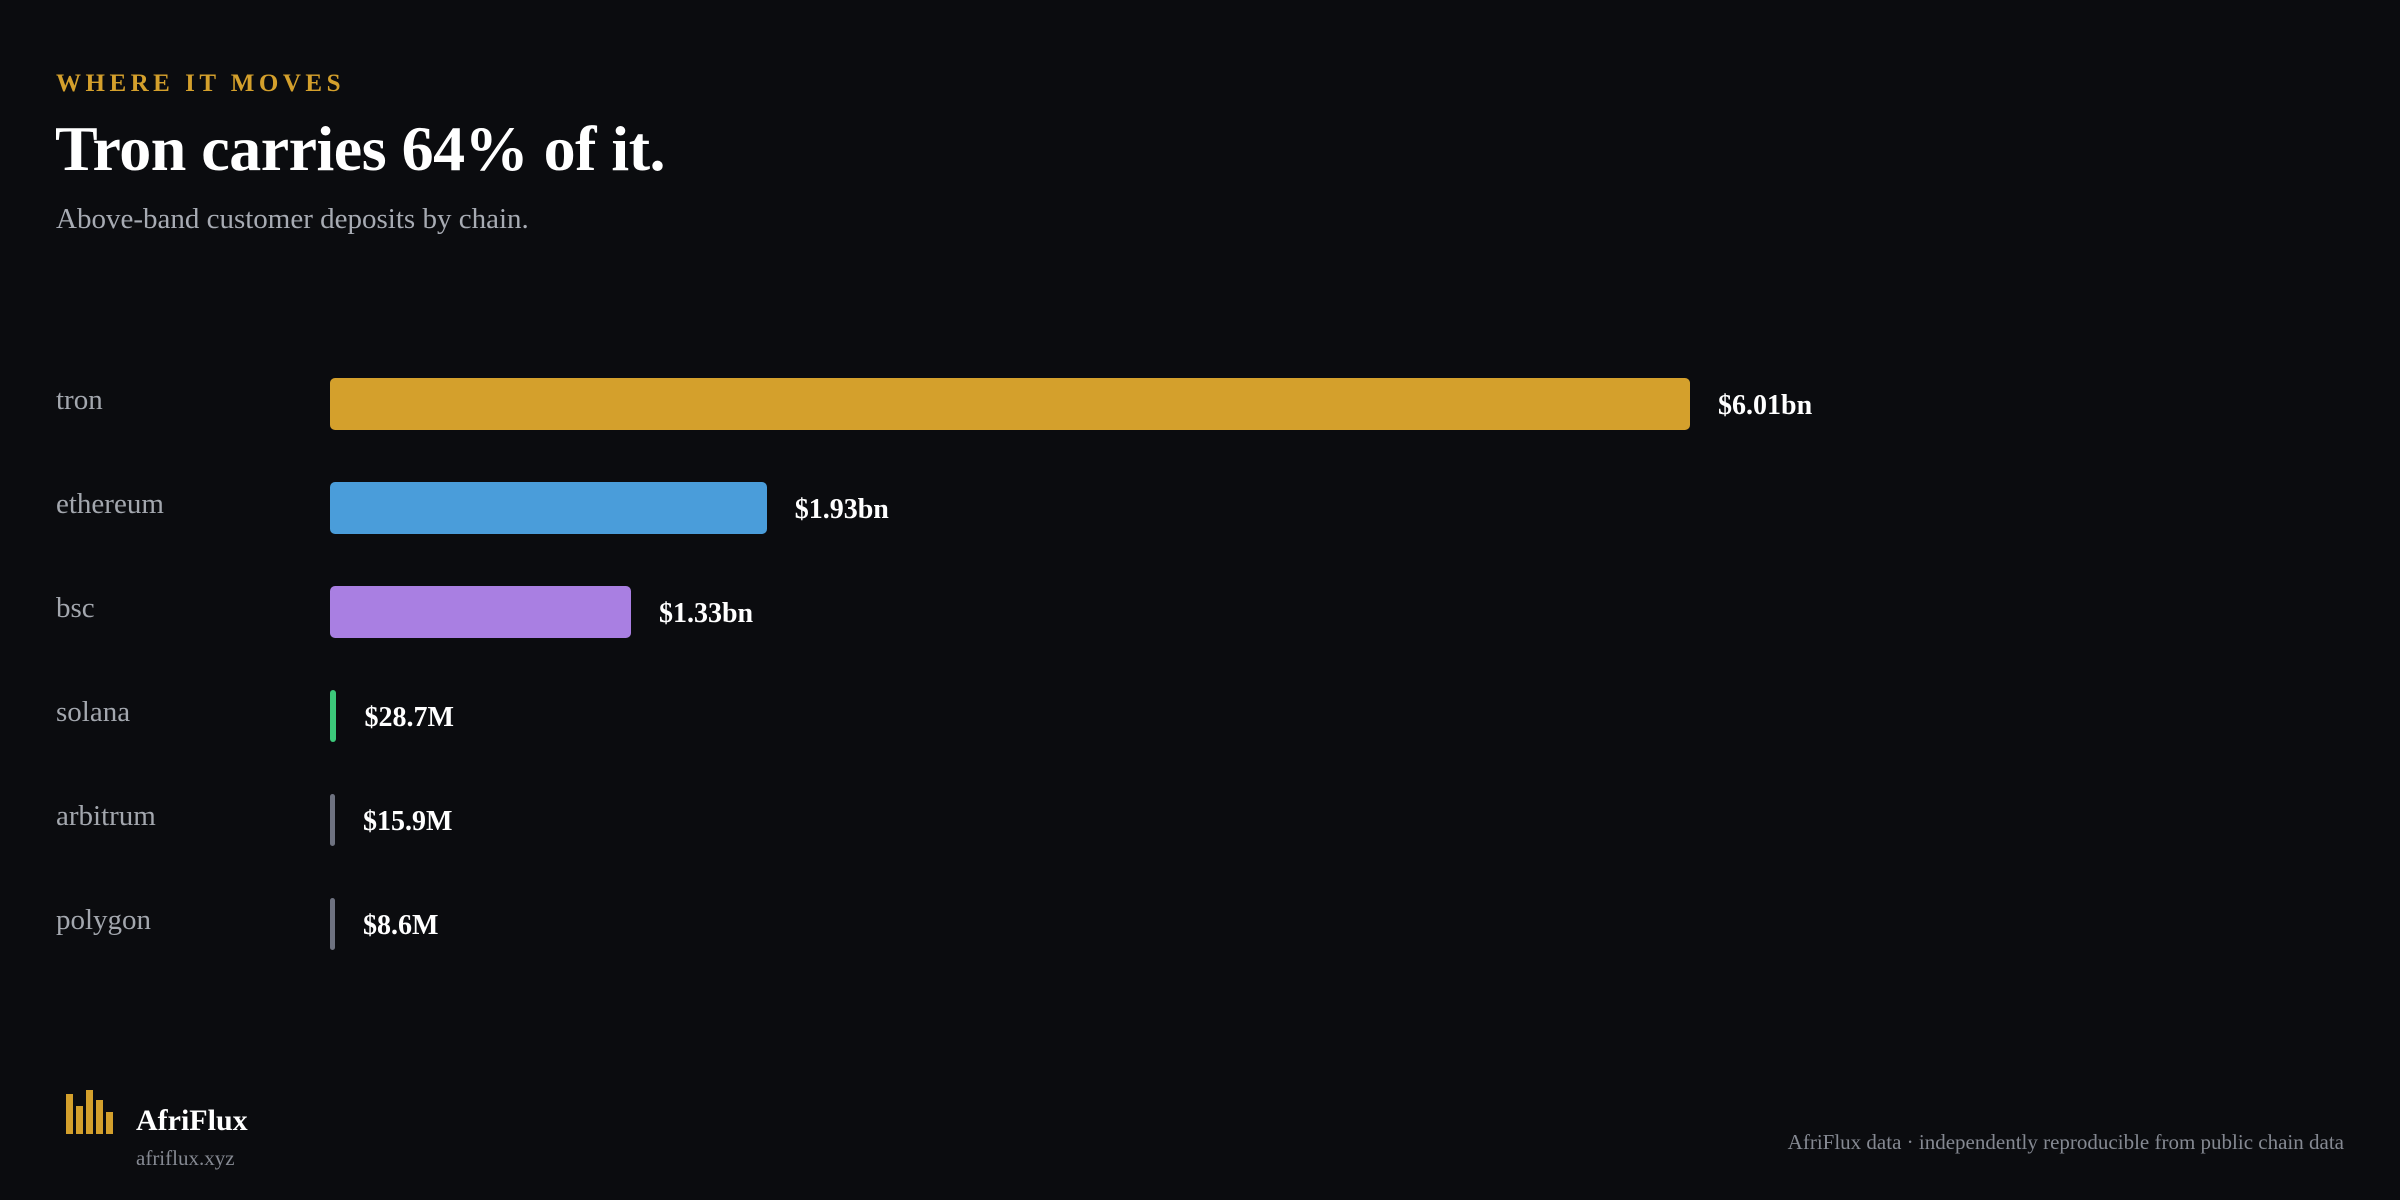  I want to click on bar-bsc, so click(480, 612).